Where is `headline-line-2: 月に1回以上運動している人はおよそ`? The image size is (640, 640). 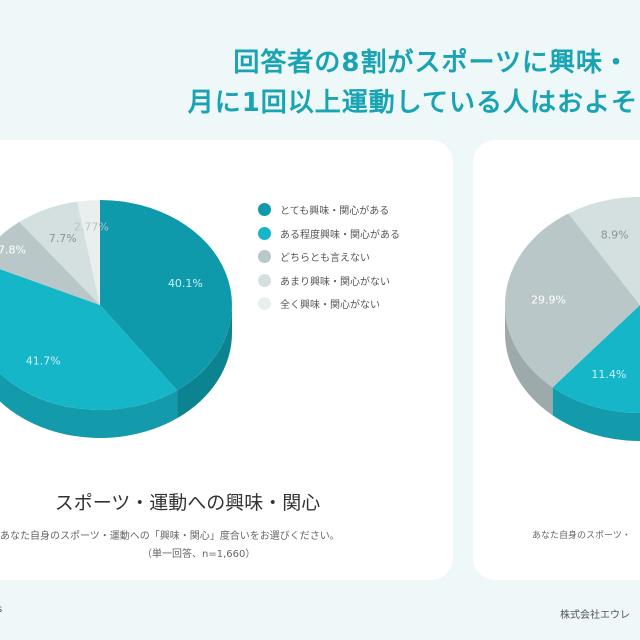 headline-line-2: 月に1回以上運動している人はおよそ is located at coordinates (412, 103).